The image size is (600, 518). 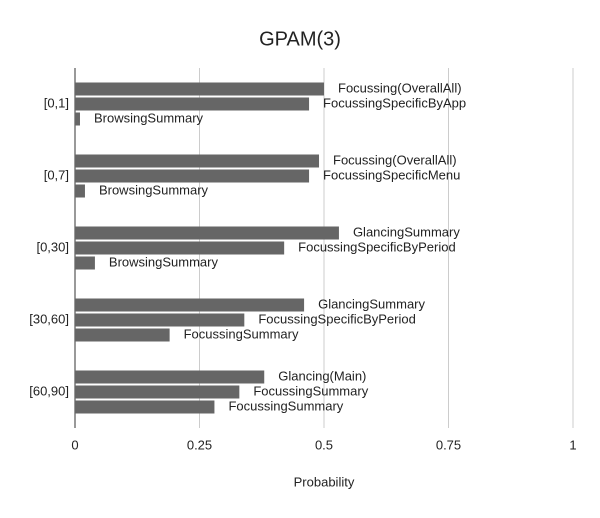 I want to click on x-tick-label: 0.5, so click(x=324, y=444).